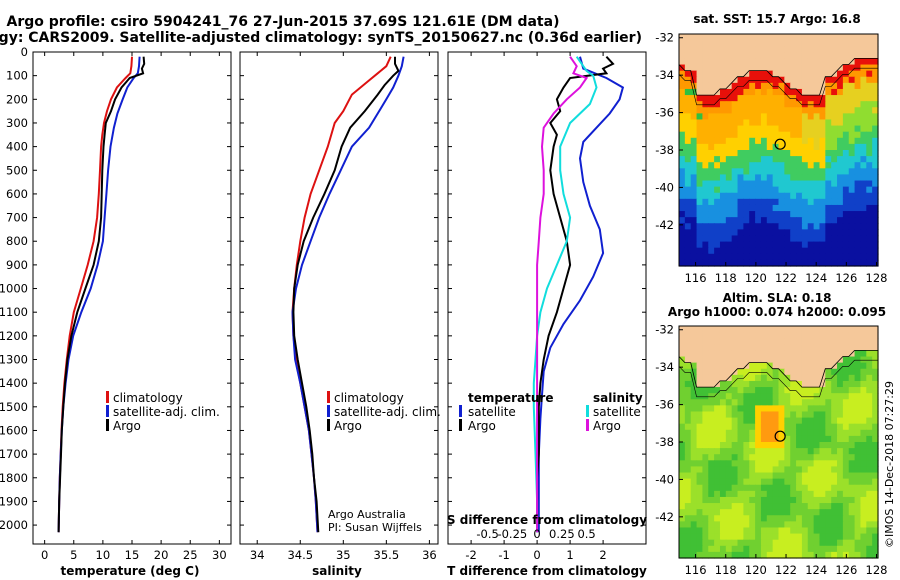 The width and height of the screenshot is (900, 580). What do you see at coordinates (512, 534) in the screenshot?
I see `top-x-tick-label: -0.25` at bounding box center [512, 534].